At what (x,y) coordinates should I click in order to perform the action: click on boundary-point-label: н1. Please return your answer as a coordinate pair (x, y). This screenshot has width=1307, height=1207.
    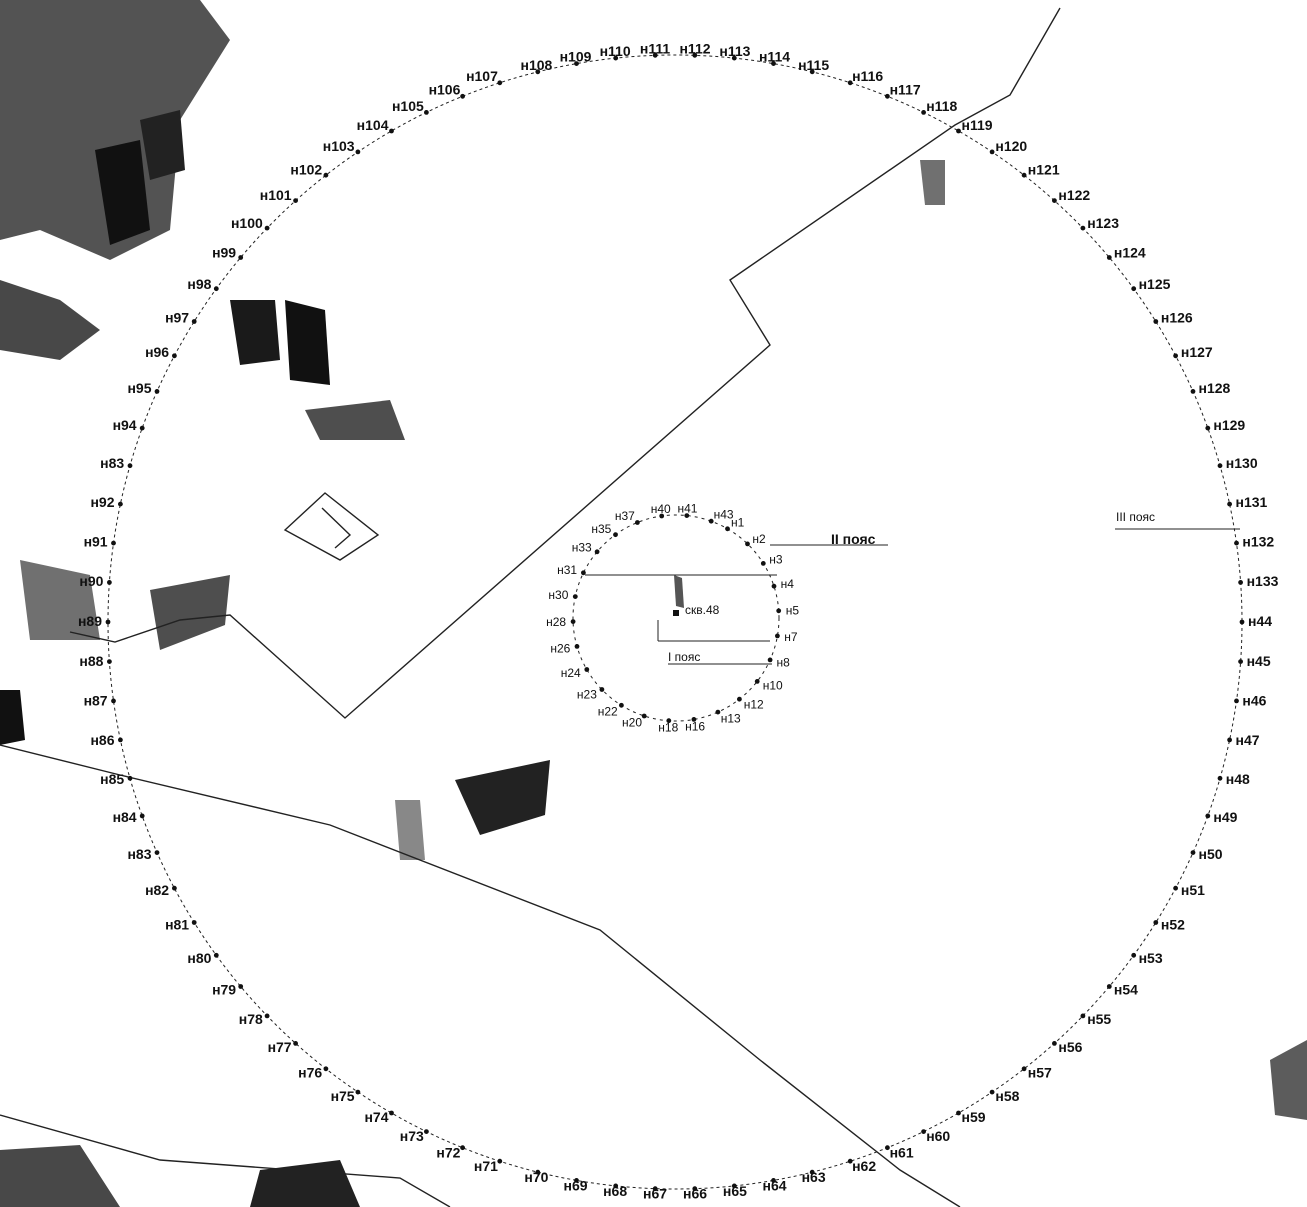
    Looking at the image, I should click on (738, 523).